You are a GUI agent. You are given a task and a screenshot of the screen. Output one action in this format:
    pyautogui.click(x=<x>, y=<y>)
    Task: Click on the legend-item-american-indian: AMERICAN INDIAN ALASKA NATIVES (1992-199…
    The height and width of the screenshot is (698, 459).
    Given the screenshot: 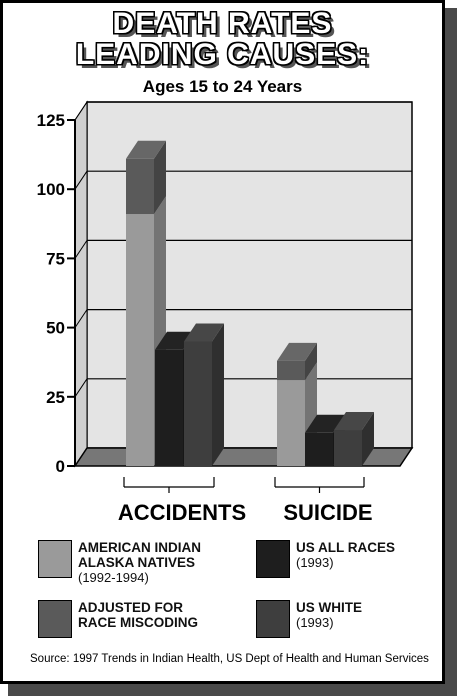 What is the action you would take?
    pyautogui.click(x=119, y=562)
    